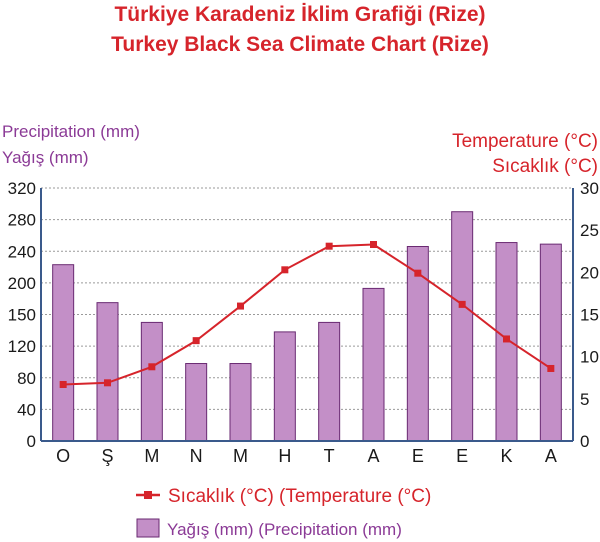  I want to click on category-label: T, so click(329, 456).